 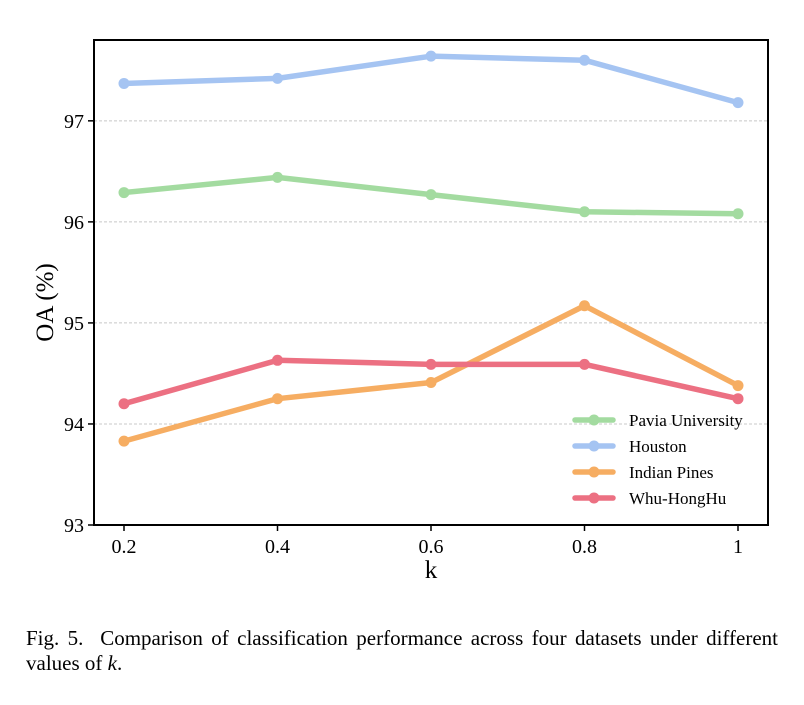 I want to click on x-axis-label: k, so click(x=431, y=570).